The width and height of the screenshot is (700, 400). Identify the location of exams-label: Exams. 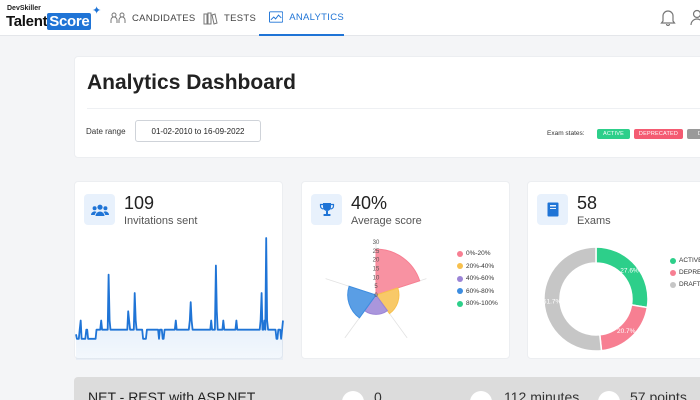
(594, 221).